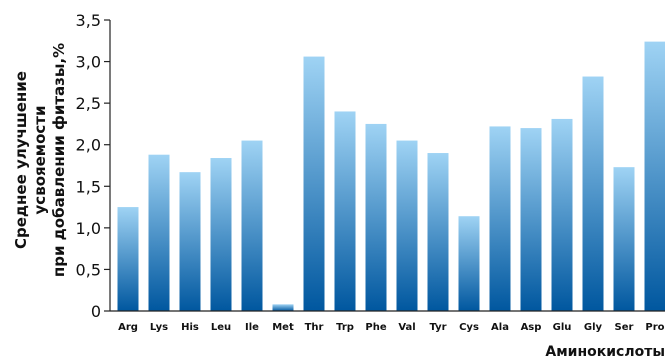 The height and width of the screenshot is (358, 665). I want to click on bar-thr, so click(314, 183).